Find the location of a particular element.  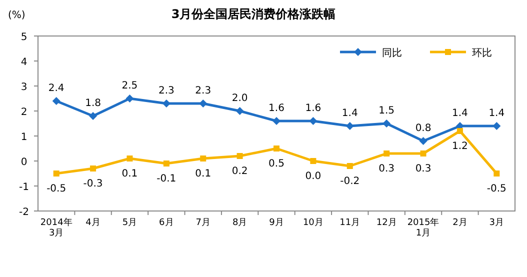

data-label: 1.5 is located at coordinates (386, 111).